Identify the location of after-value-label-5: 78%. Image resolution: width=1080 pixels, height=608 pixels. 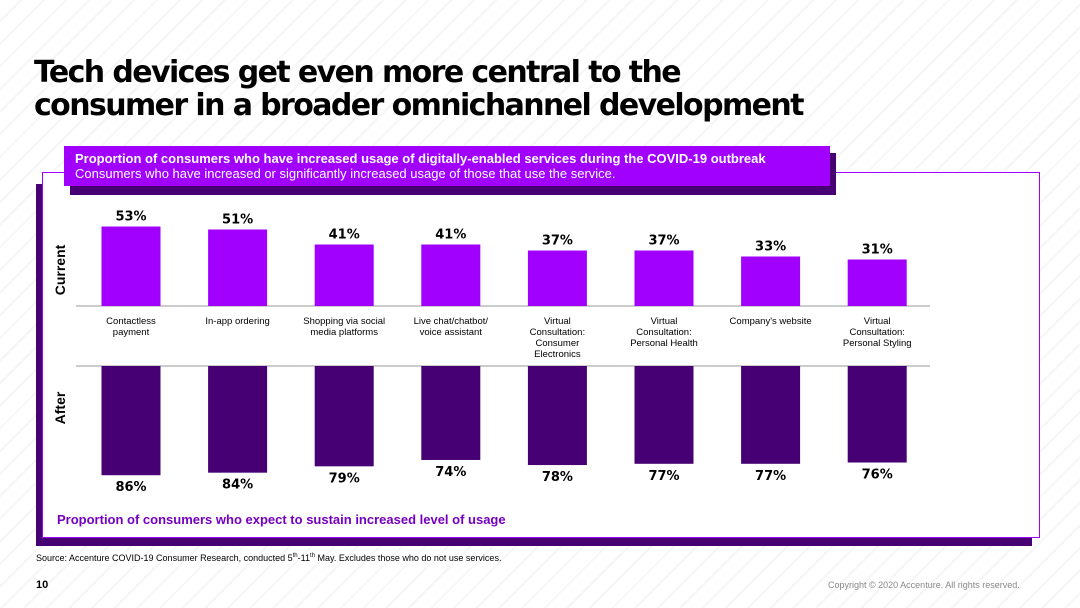
(557, 477).